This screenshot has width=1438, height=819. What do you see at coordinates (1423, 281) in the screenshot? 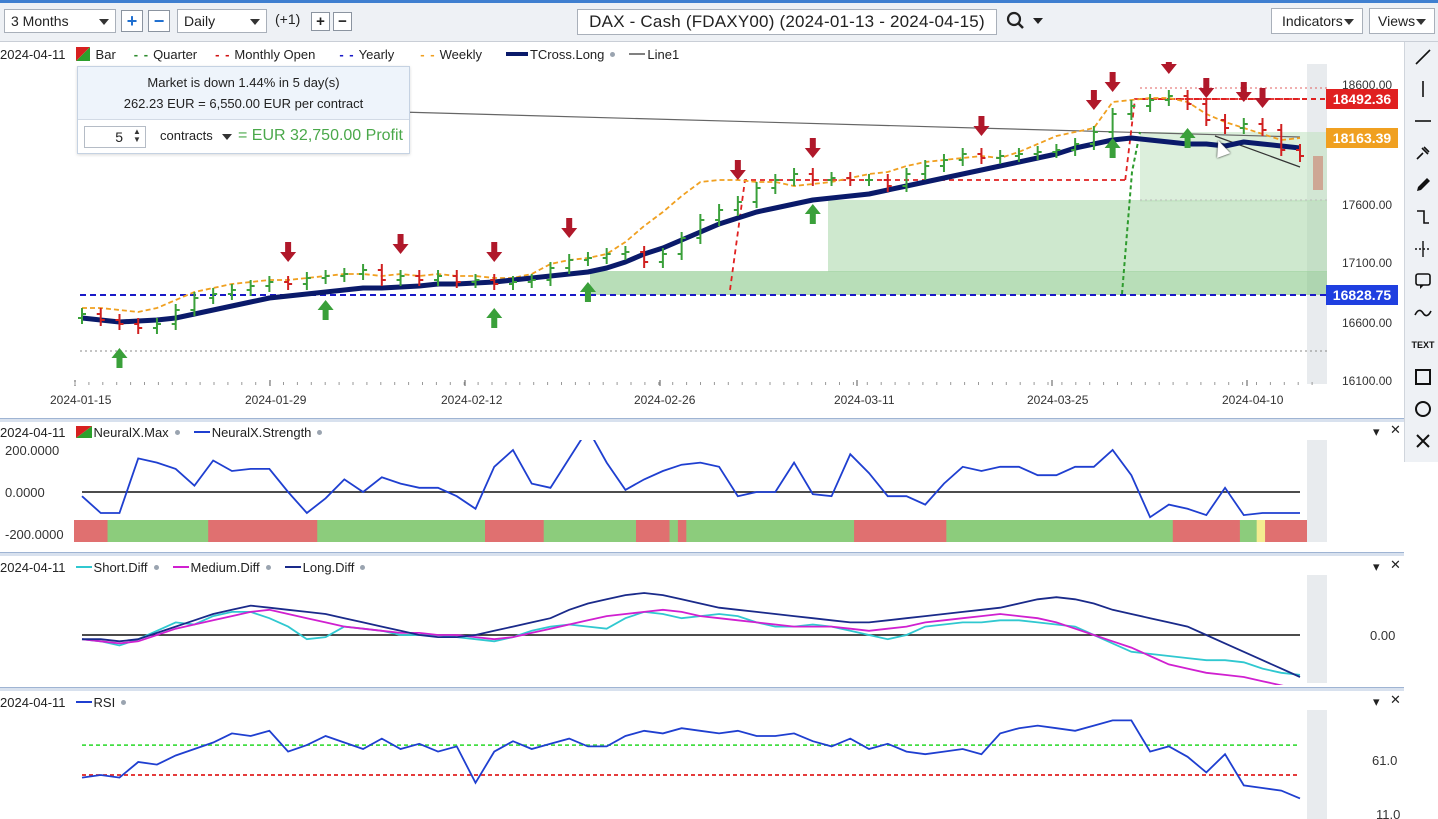
I see `callout-tool` at bounding box center [1423, 281].